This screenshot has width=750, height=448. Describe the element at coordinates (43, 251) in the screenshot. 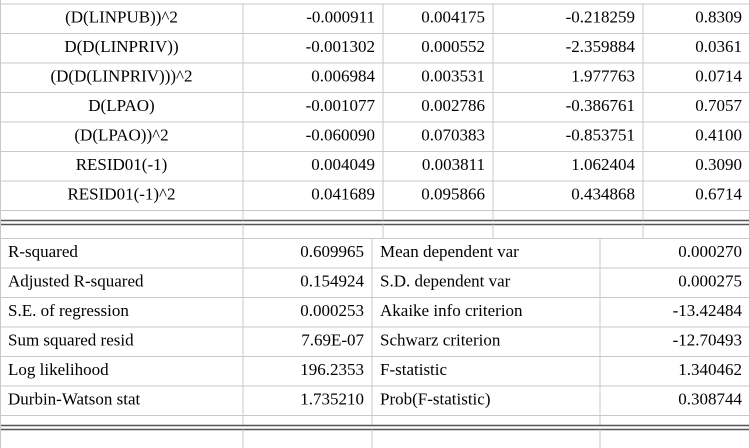

I see `statistic-name: R-squared` at that location.